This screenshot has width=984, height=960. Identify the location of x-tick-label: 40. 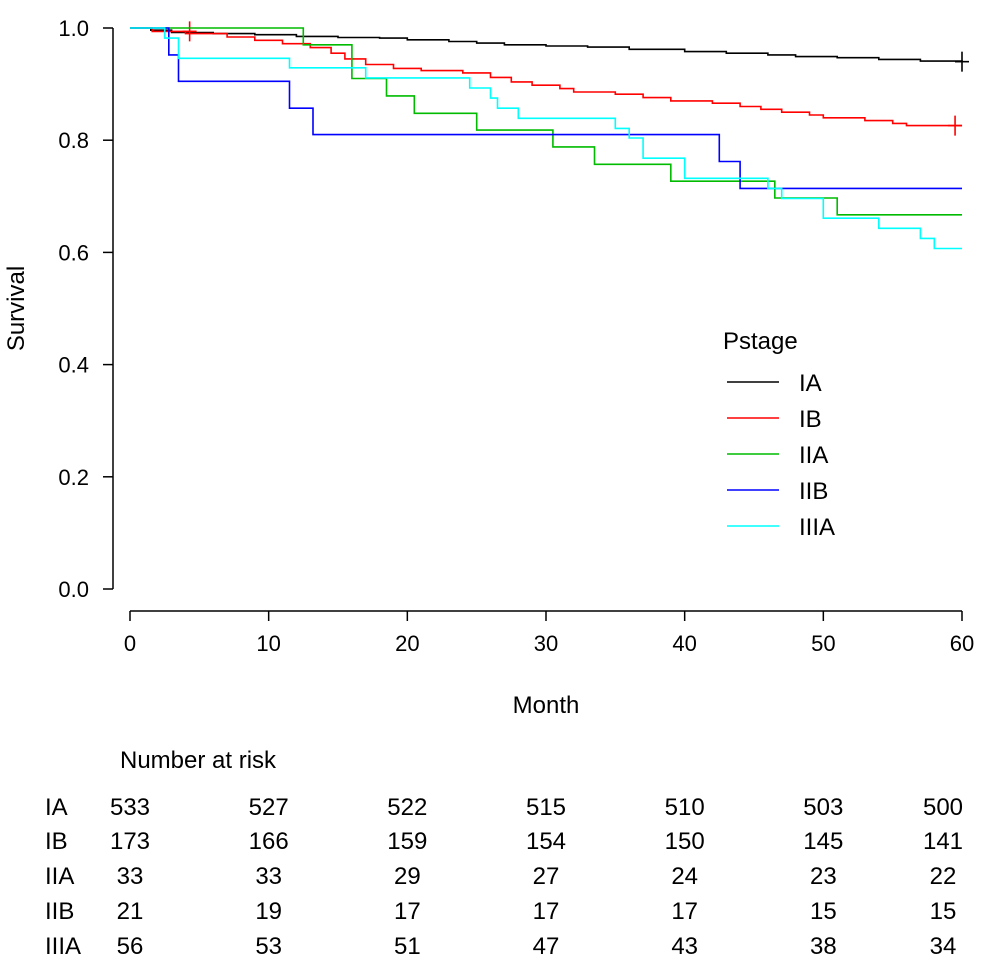
(684, 643).